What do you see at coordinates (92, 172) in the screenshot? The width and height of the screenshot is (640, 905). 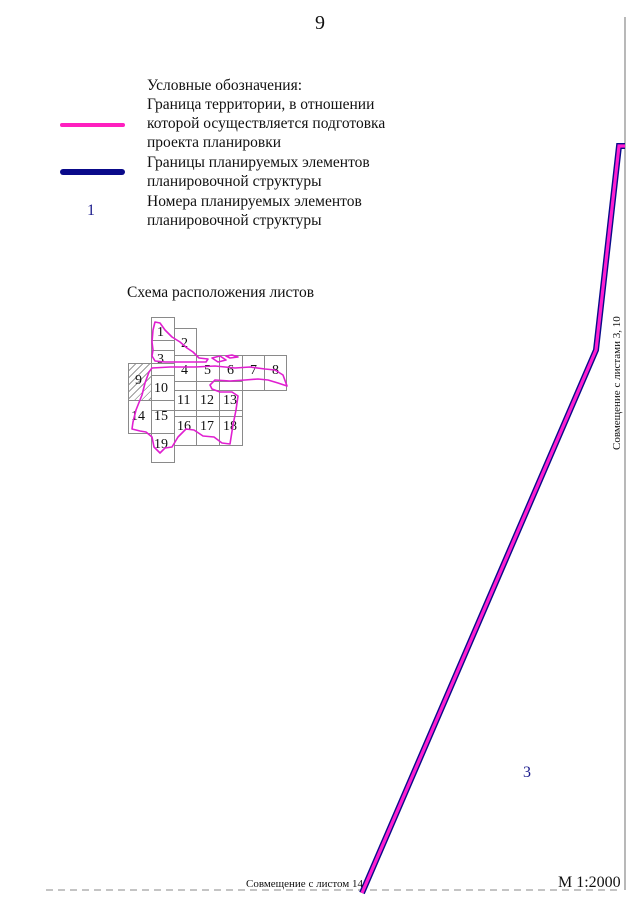 I see `element-boundary-swatch-icon` at bounding box center [92, 172].